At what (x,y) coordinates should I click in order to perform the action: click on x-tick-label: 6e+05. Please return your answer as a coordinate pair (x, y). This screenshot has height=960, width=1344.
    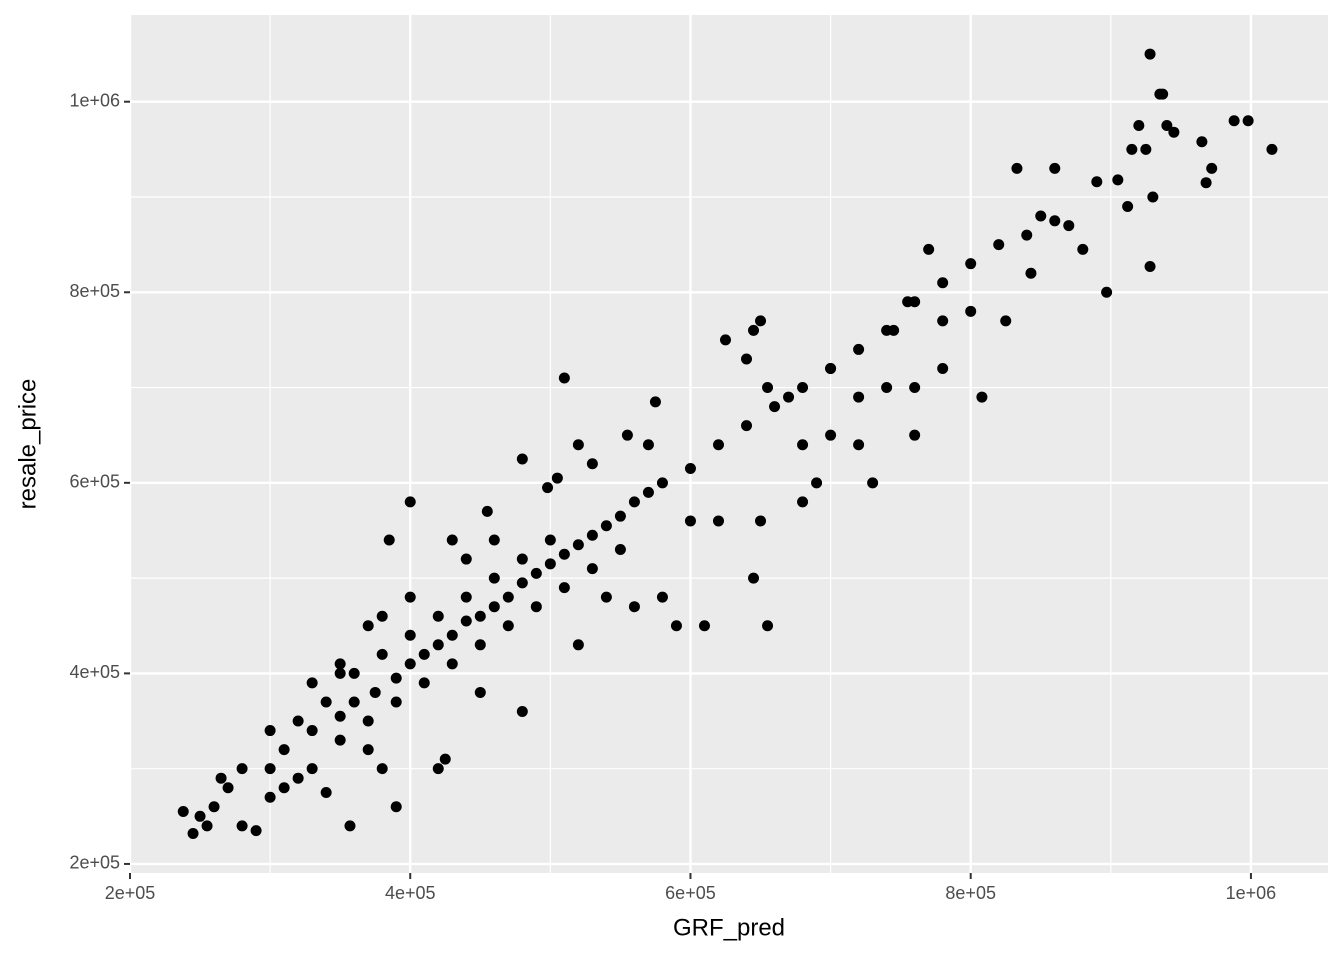
    Looking at the image, I should click on (690, 893).